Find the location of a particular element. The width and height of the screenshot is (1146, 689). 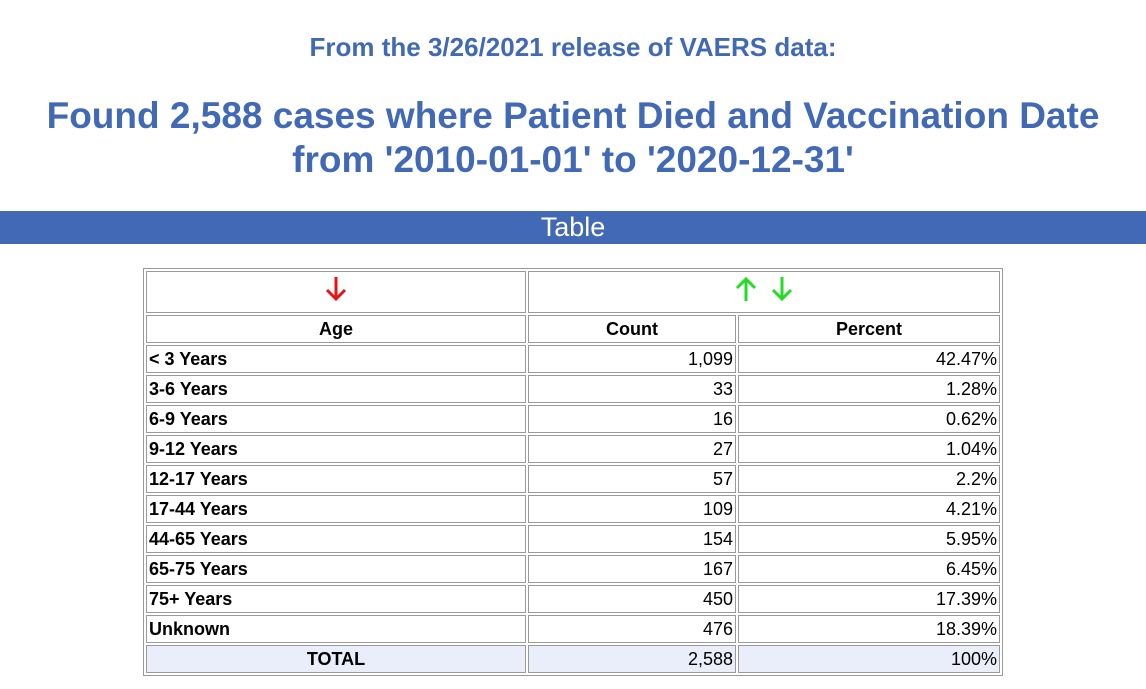

percent-cell: 17.39% is located at coordinates (869, 599).